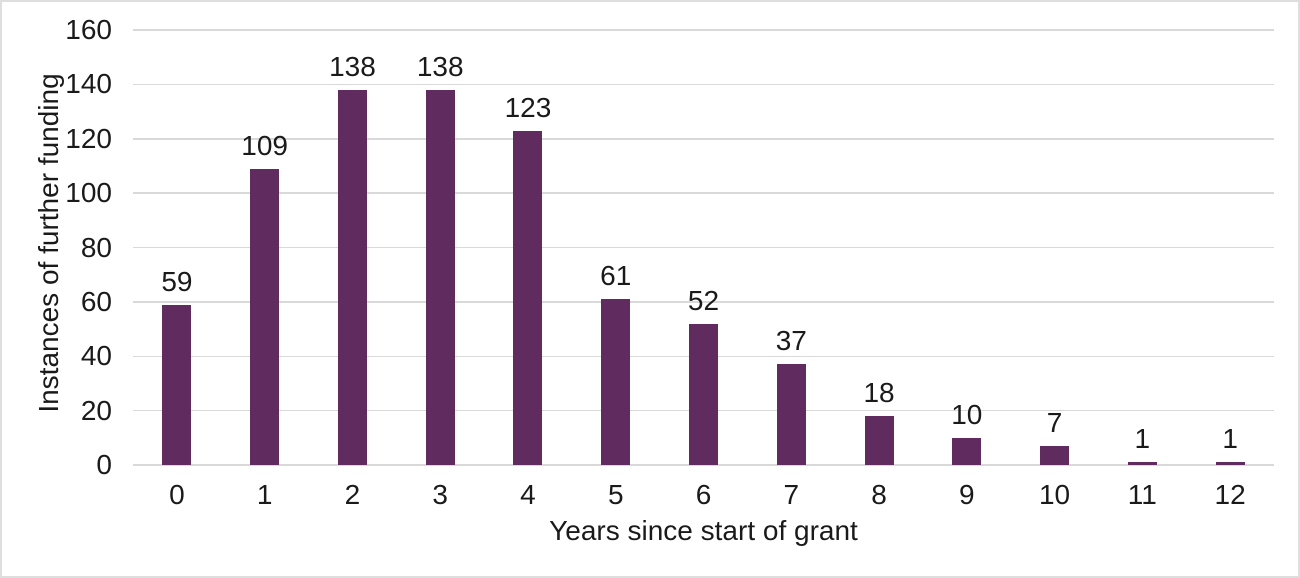 This screenshot has width=1300, height=578. I want to click on bar-value-label: 109, so click(264, 145).